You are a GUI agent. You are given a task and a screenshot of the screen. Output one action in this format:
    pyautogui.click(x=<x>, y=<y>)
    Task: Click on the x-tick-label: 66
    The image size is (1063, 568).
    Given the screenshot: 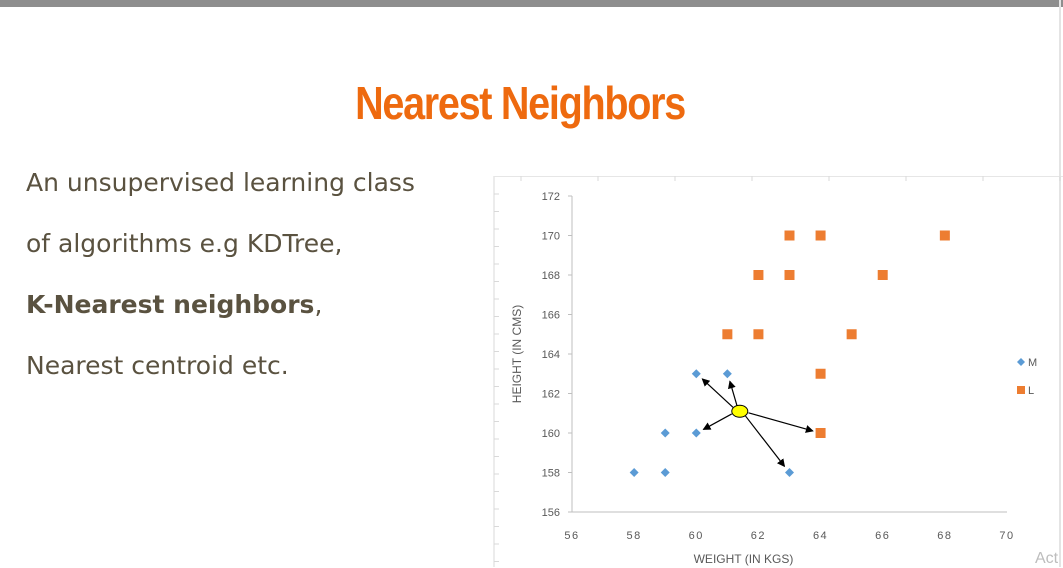 What is the action you would take?
    pyautogui.click(x=882, y=536)
    